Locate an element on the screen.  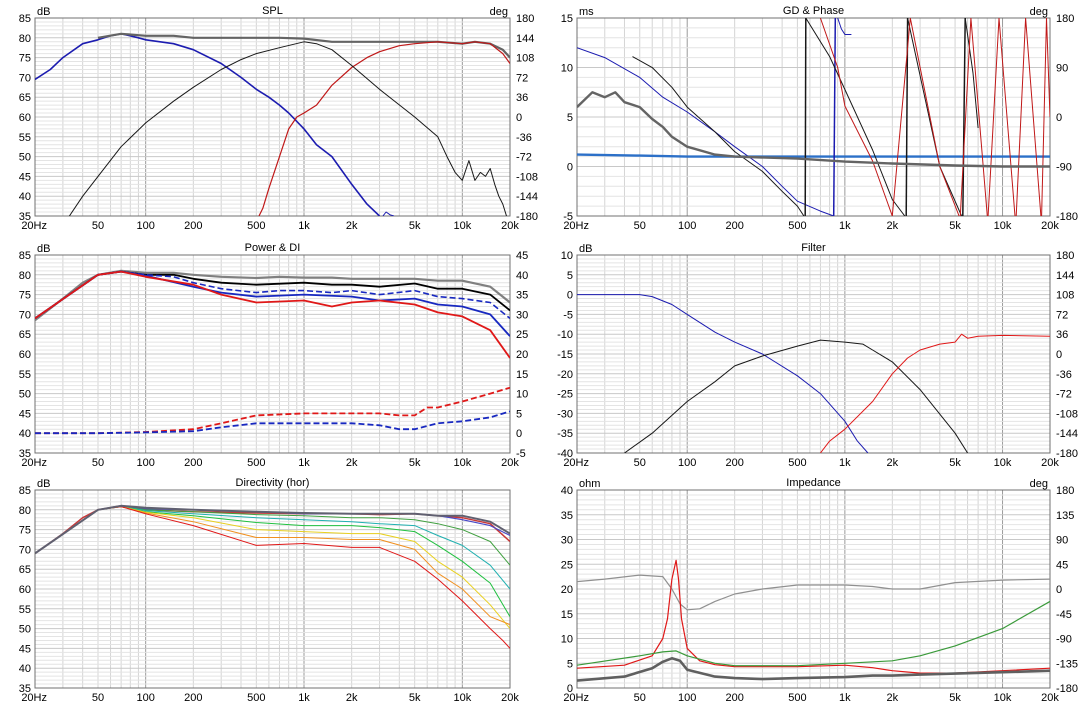
y-tick-label: -30 is located at coordinates (565, 414).